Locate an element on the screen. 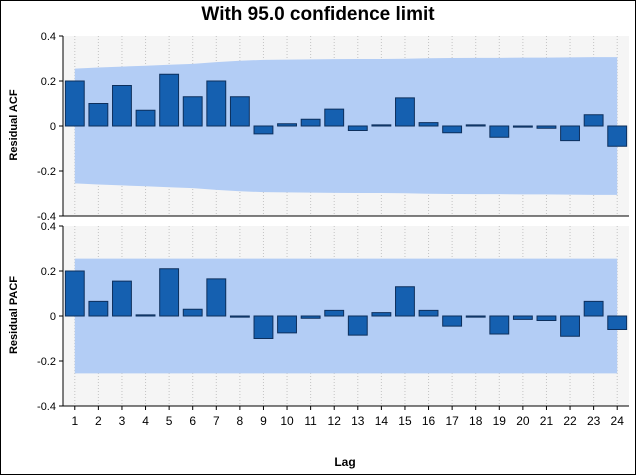 Image resolution: width=636 pixels, height=475 pixels. x-tick-label-24: 24 is located at coordinates (618, 421).